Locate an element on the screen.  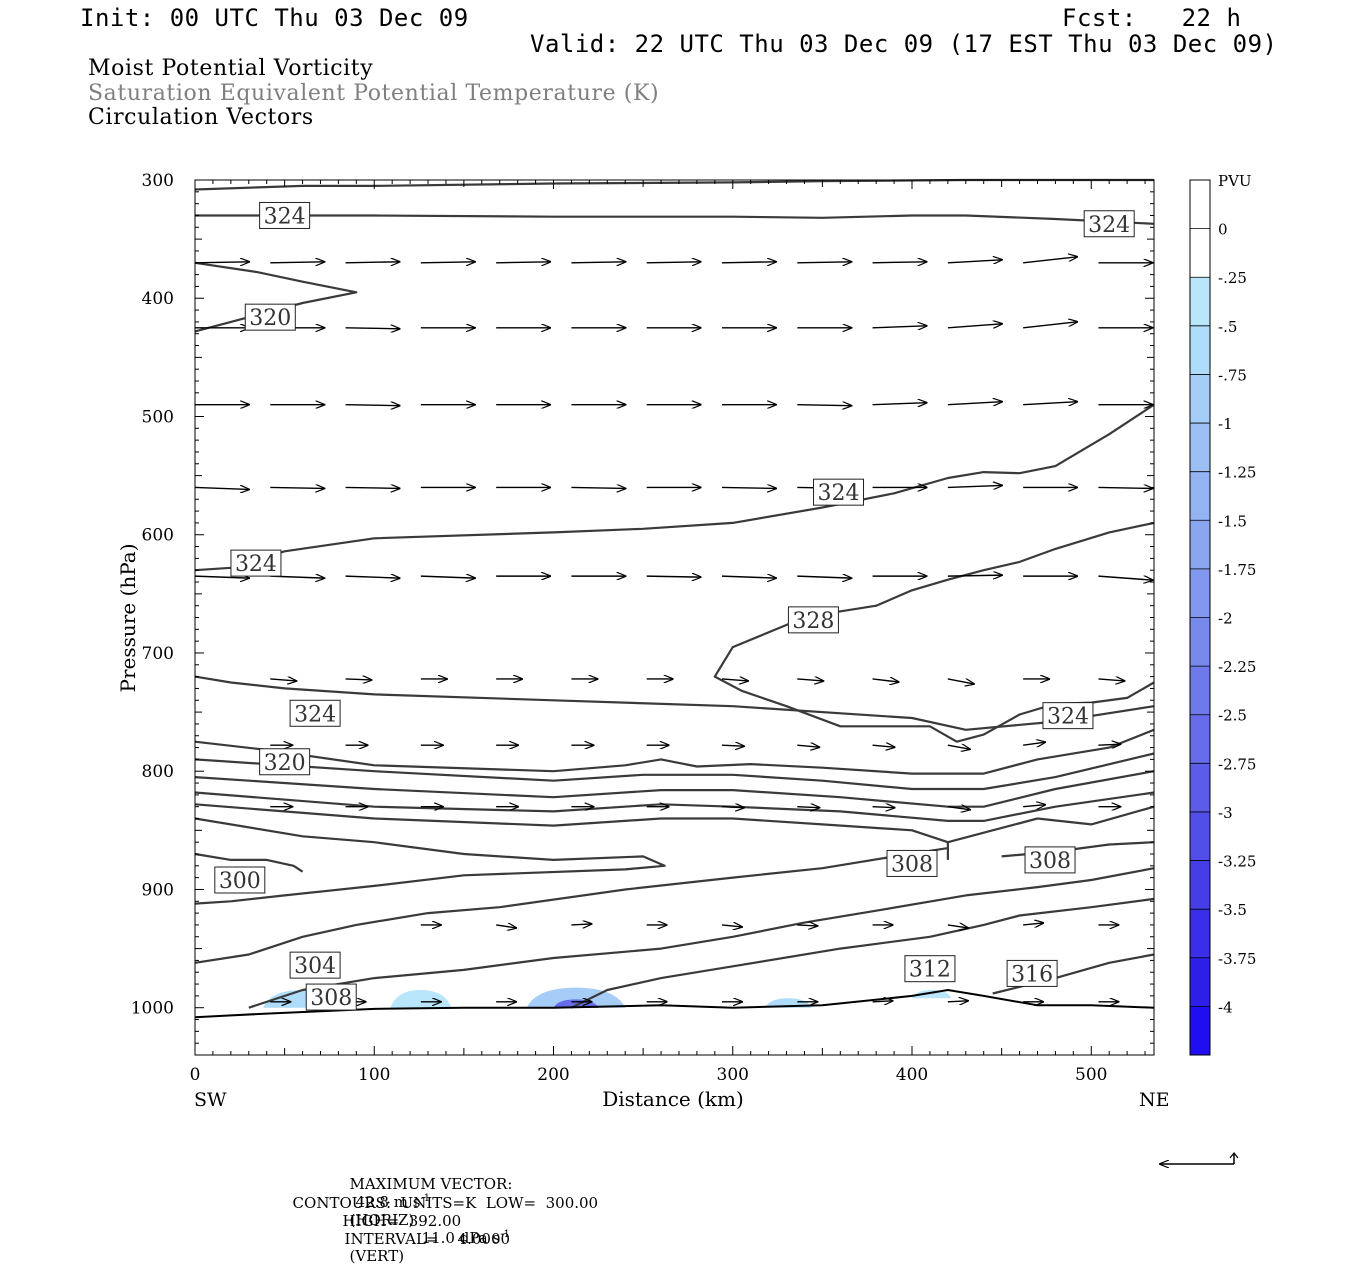
contour-label: 308 is located at coordinates (912, 864).